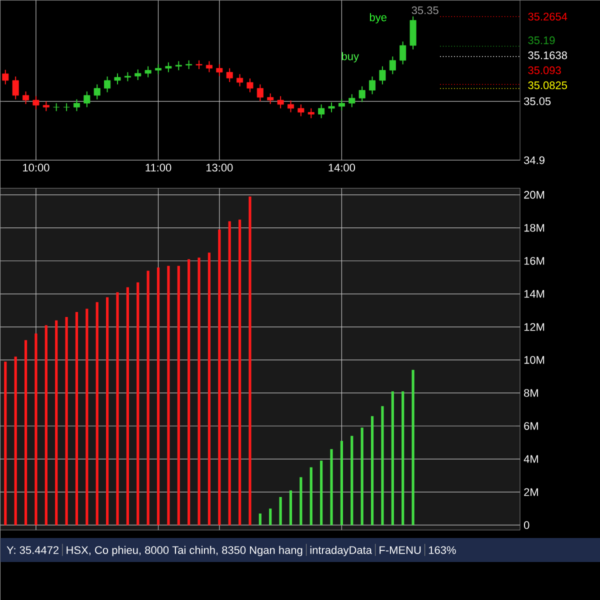  What do you see at coordinates (400, 550) in the screenshot?
I see `text: F-MENU` at bounding box center [400, 550].